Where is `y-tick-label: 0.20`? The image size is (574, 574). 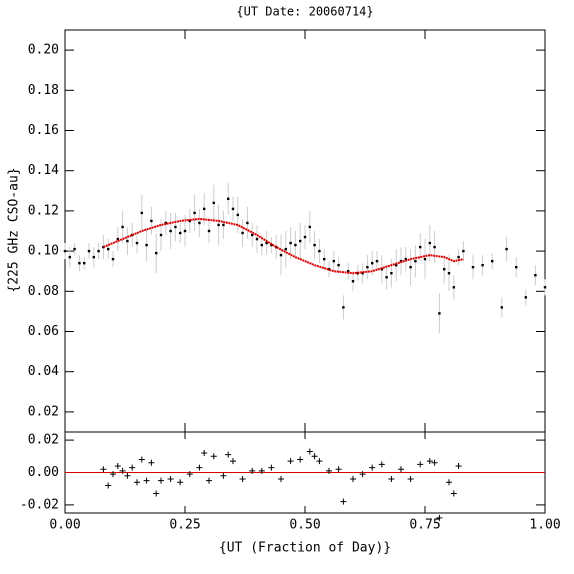
y-tick-label: 0.20 is located at coordinates (43, 50).